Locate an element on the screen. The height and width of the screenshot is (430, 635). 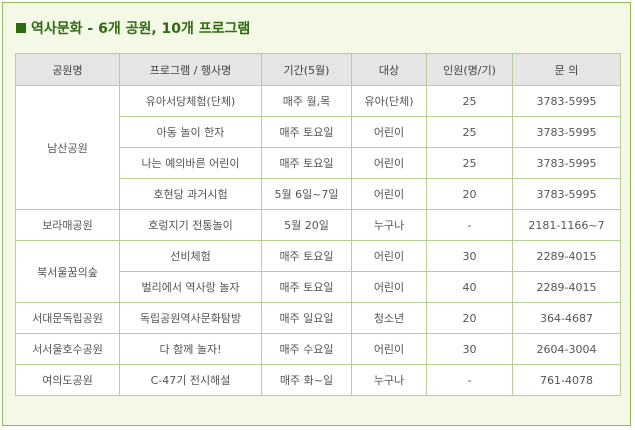
table-header-row: 공원명 프로그램 / 행사명 기간(5월) 대상 인원(명/기) 문 의 is located at coordinates (318, 69).